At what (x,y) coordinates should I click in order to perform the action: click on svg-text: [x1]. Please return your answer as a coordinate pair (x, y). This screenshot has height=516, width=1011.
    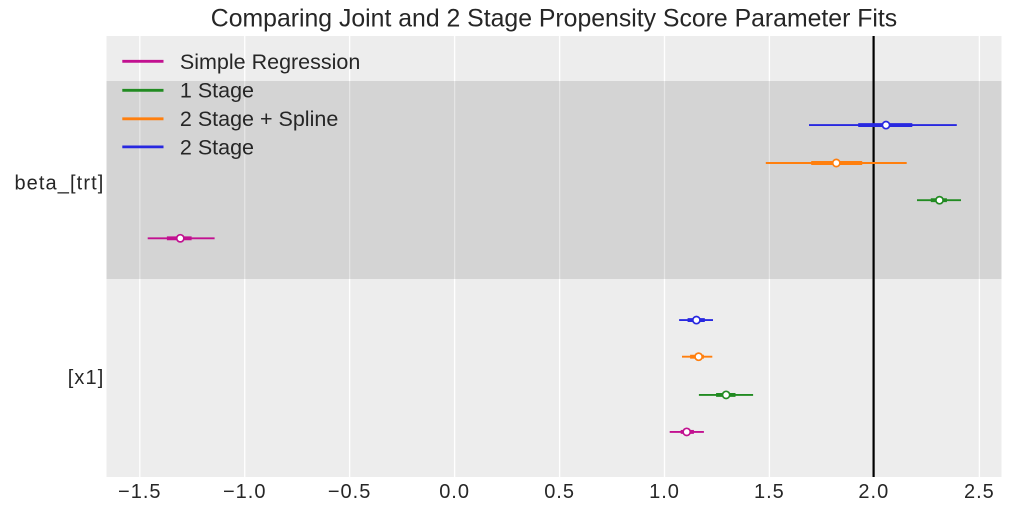
    Looking at the image, I should click on (86, 378).